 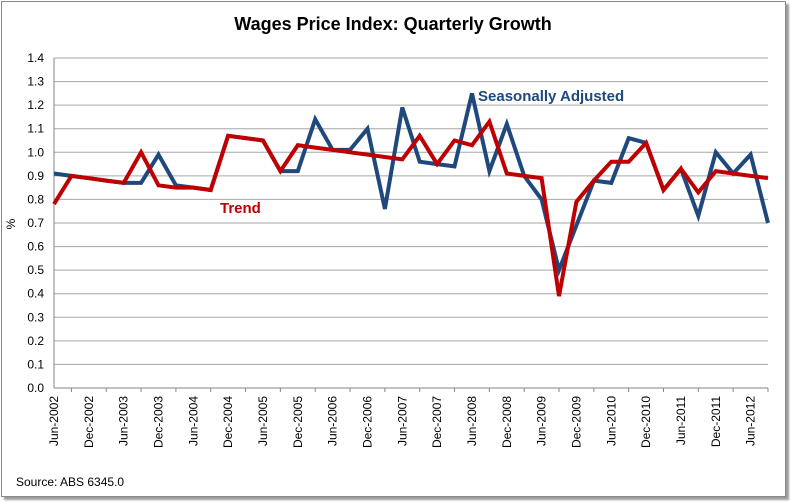 What do you see at coordinates (35, 317) in the screenshot?
I see `y-tick-label: 0.3` at bounding box center [35, 317].